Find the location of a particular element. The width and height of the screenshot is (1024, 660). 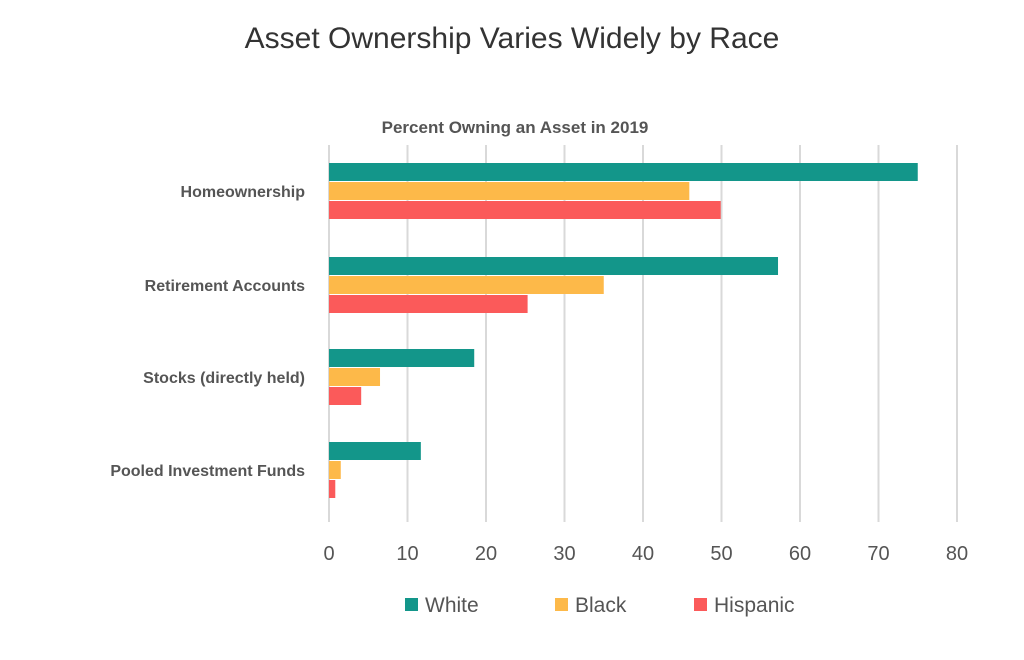

legend-swatch-hispanic is located at coordinates (700, 604).